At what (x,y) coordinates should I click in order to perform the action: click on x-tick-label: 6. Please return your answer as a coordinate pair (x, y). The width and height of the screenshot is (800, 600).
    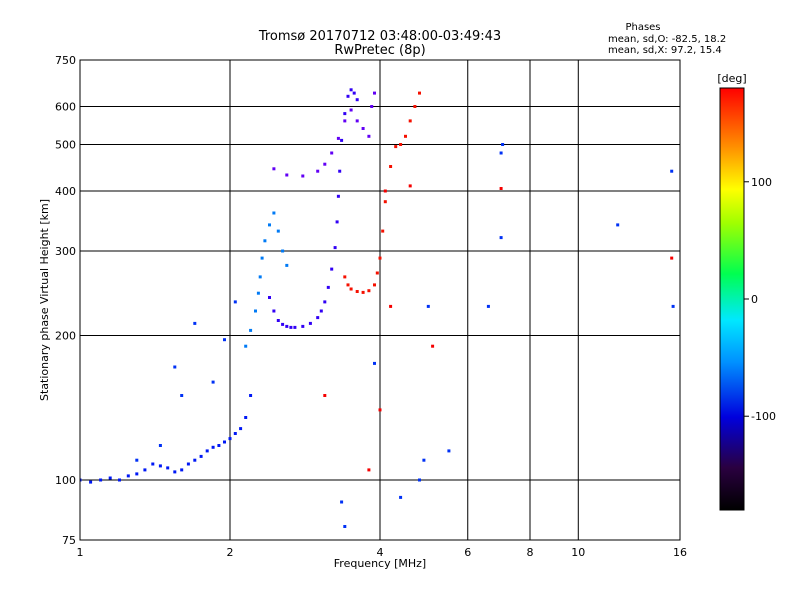
    Looking at the image, I should click on (467, 552).